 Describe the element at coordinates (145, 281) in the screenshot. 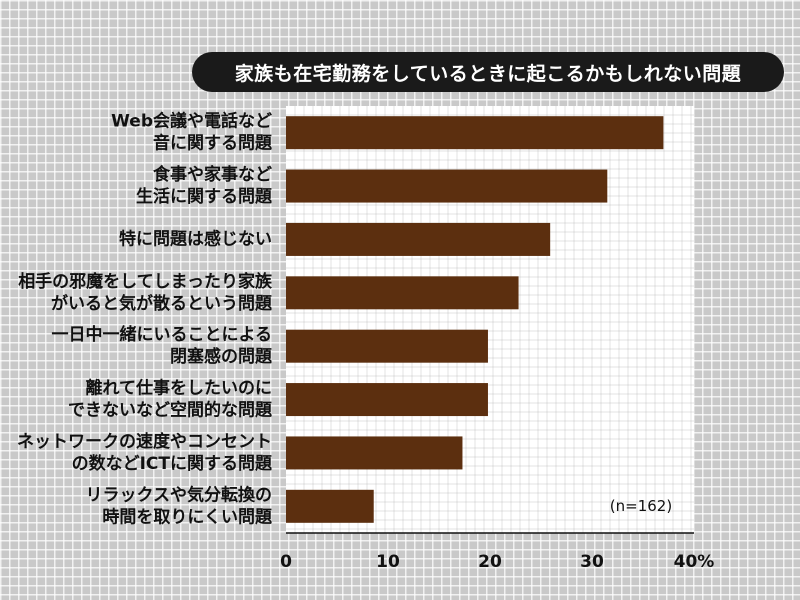

I see `category-label: 相手の邪魔をしてしまったり家族` at that location.